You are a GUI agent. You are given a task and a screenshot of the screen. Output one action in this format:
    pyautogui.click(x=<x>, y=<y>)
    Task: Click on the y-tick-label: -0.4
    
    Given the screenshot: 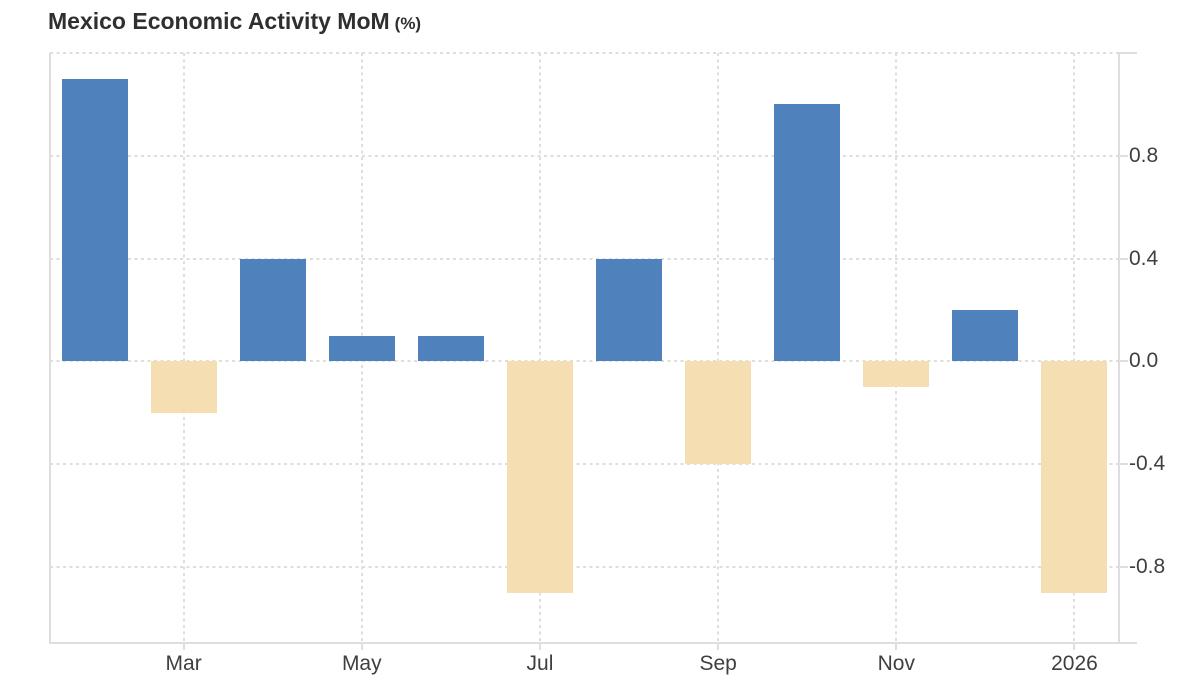 What is the action you would take?
    pyautogui.click(x=1147, y=464)
    